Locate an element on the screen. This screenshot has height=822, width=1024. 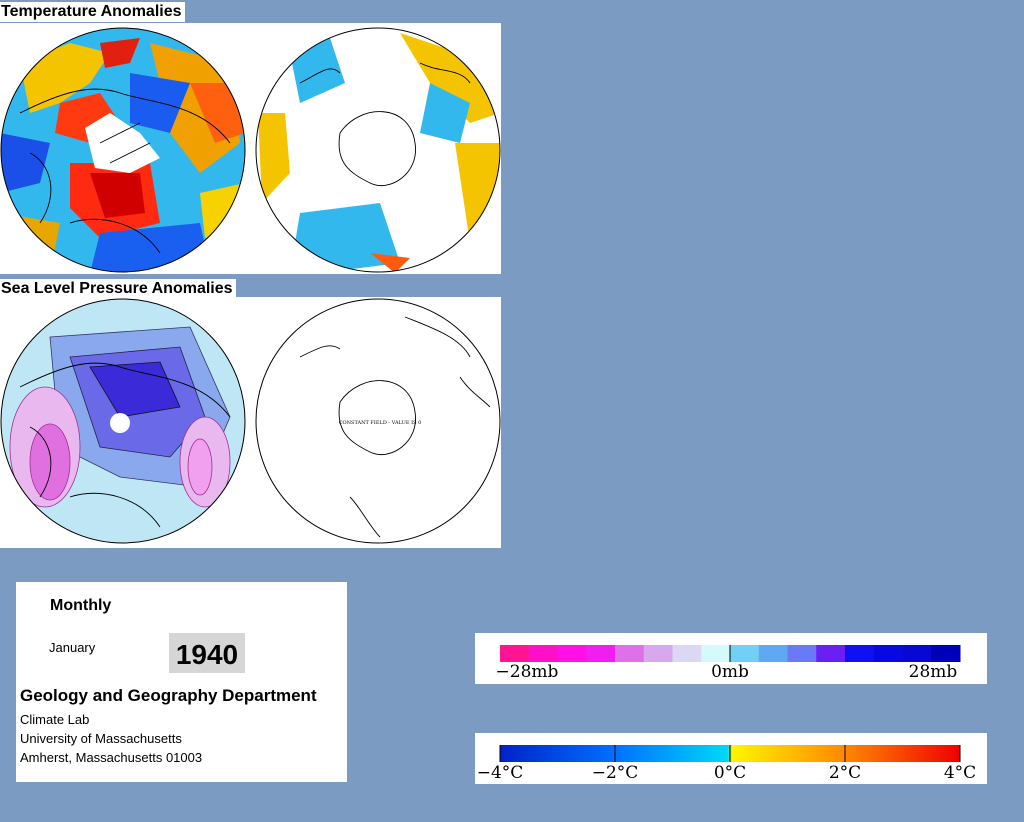
university-name: University of Massachusetts is located at coordinates (101, 738).